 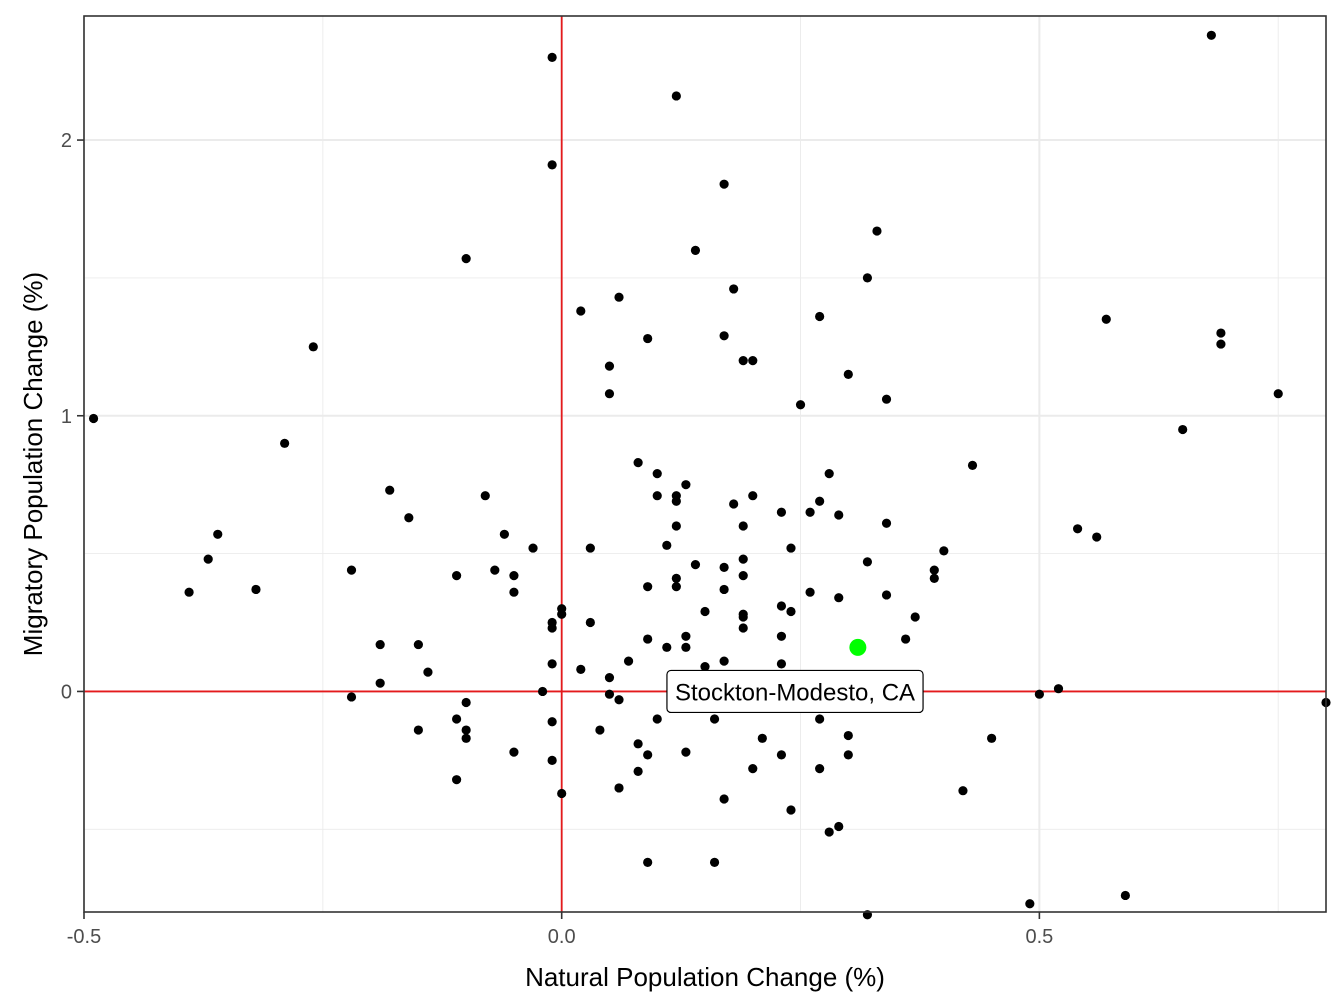 I want to click on x-axis-title: Natural Population Change (%), so click(x=705, y=977).